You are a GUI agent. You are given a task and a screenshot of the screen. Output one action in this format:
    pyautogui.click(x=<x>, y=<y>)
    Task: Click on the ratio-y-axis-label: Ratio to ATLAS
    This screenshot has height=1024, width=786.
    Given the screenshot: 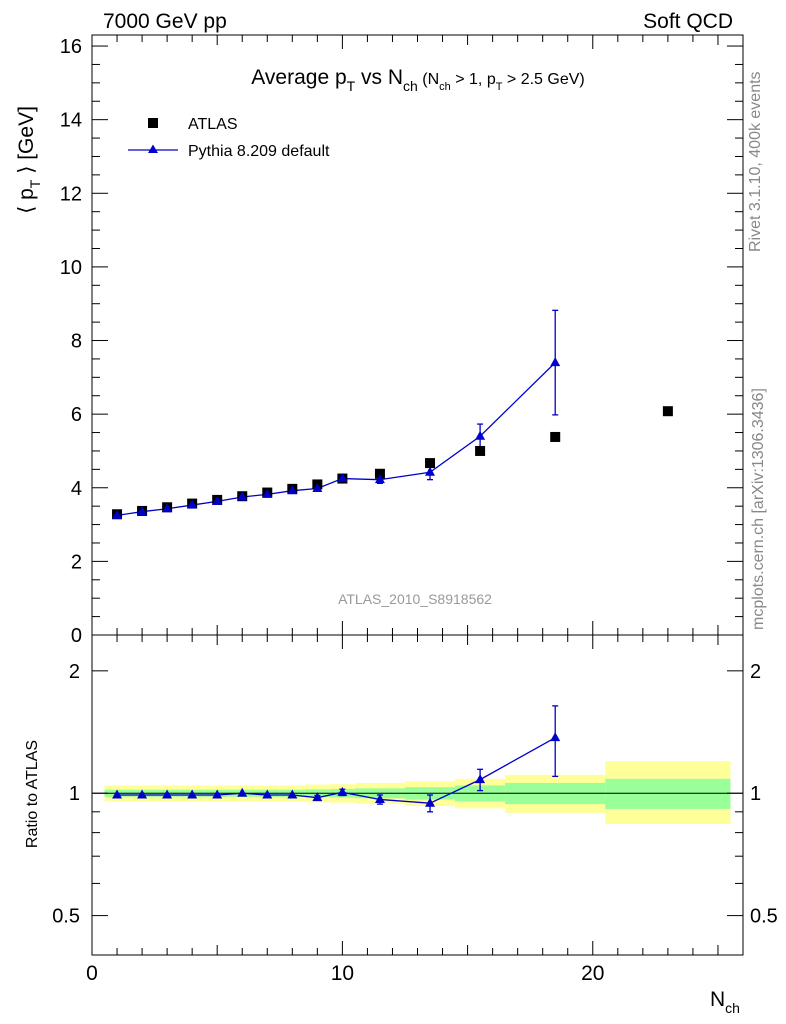 What is the action you would take?
    pyautogui.click(x=32, y=794)
    